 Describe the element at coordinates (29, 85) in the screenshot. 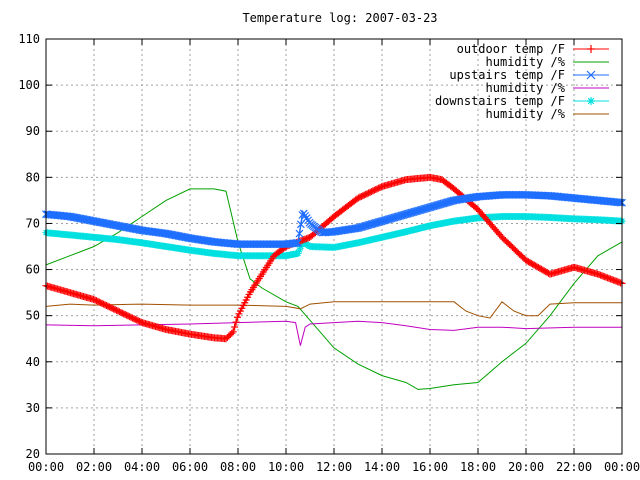

I see `y-tick-label: 100` at that location.